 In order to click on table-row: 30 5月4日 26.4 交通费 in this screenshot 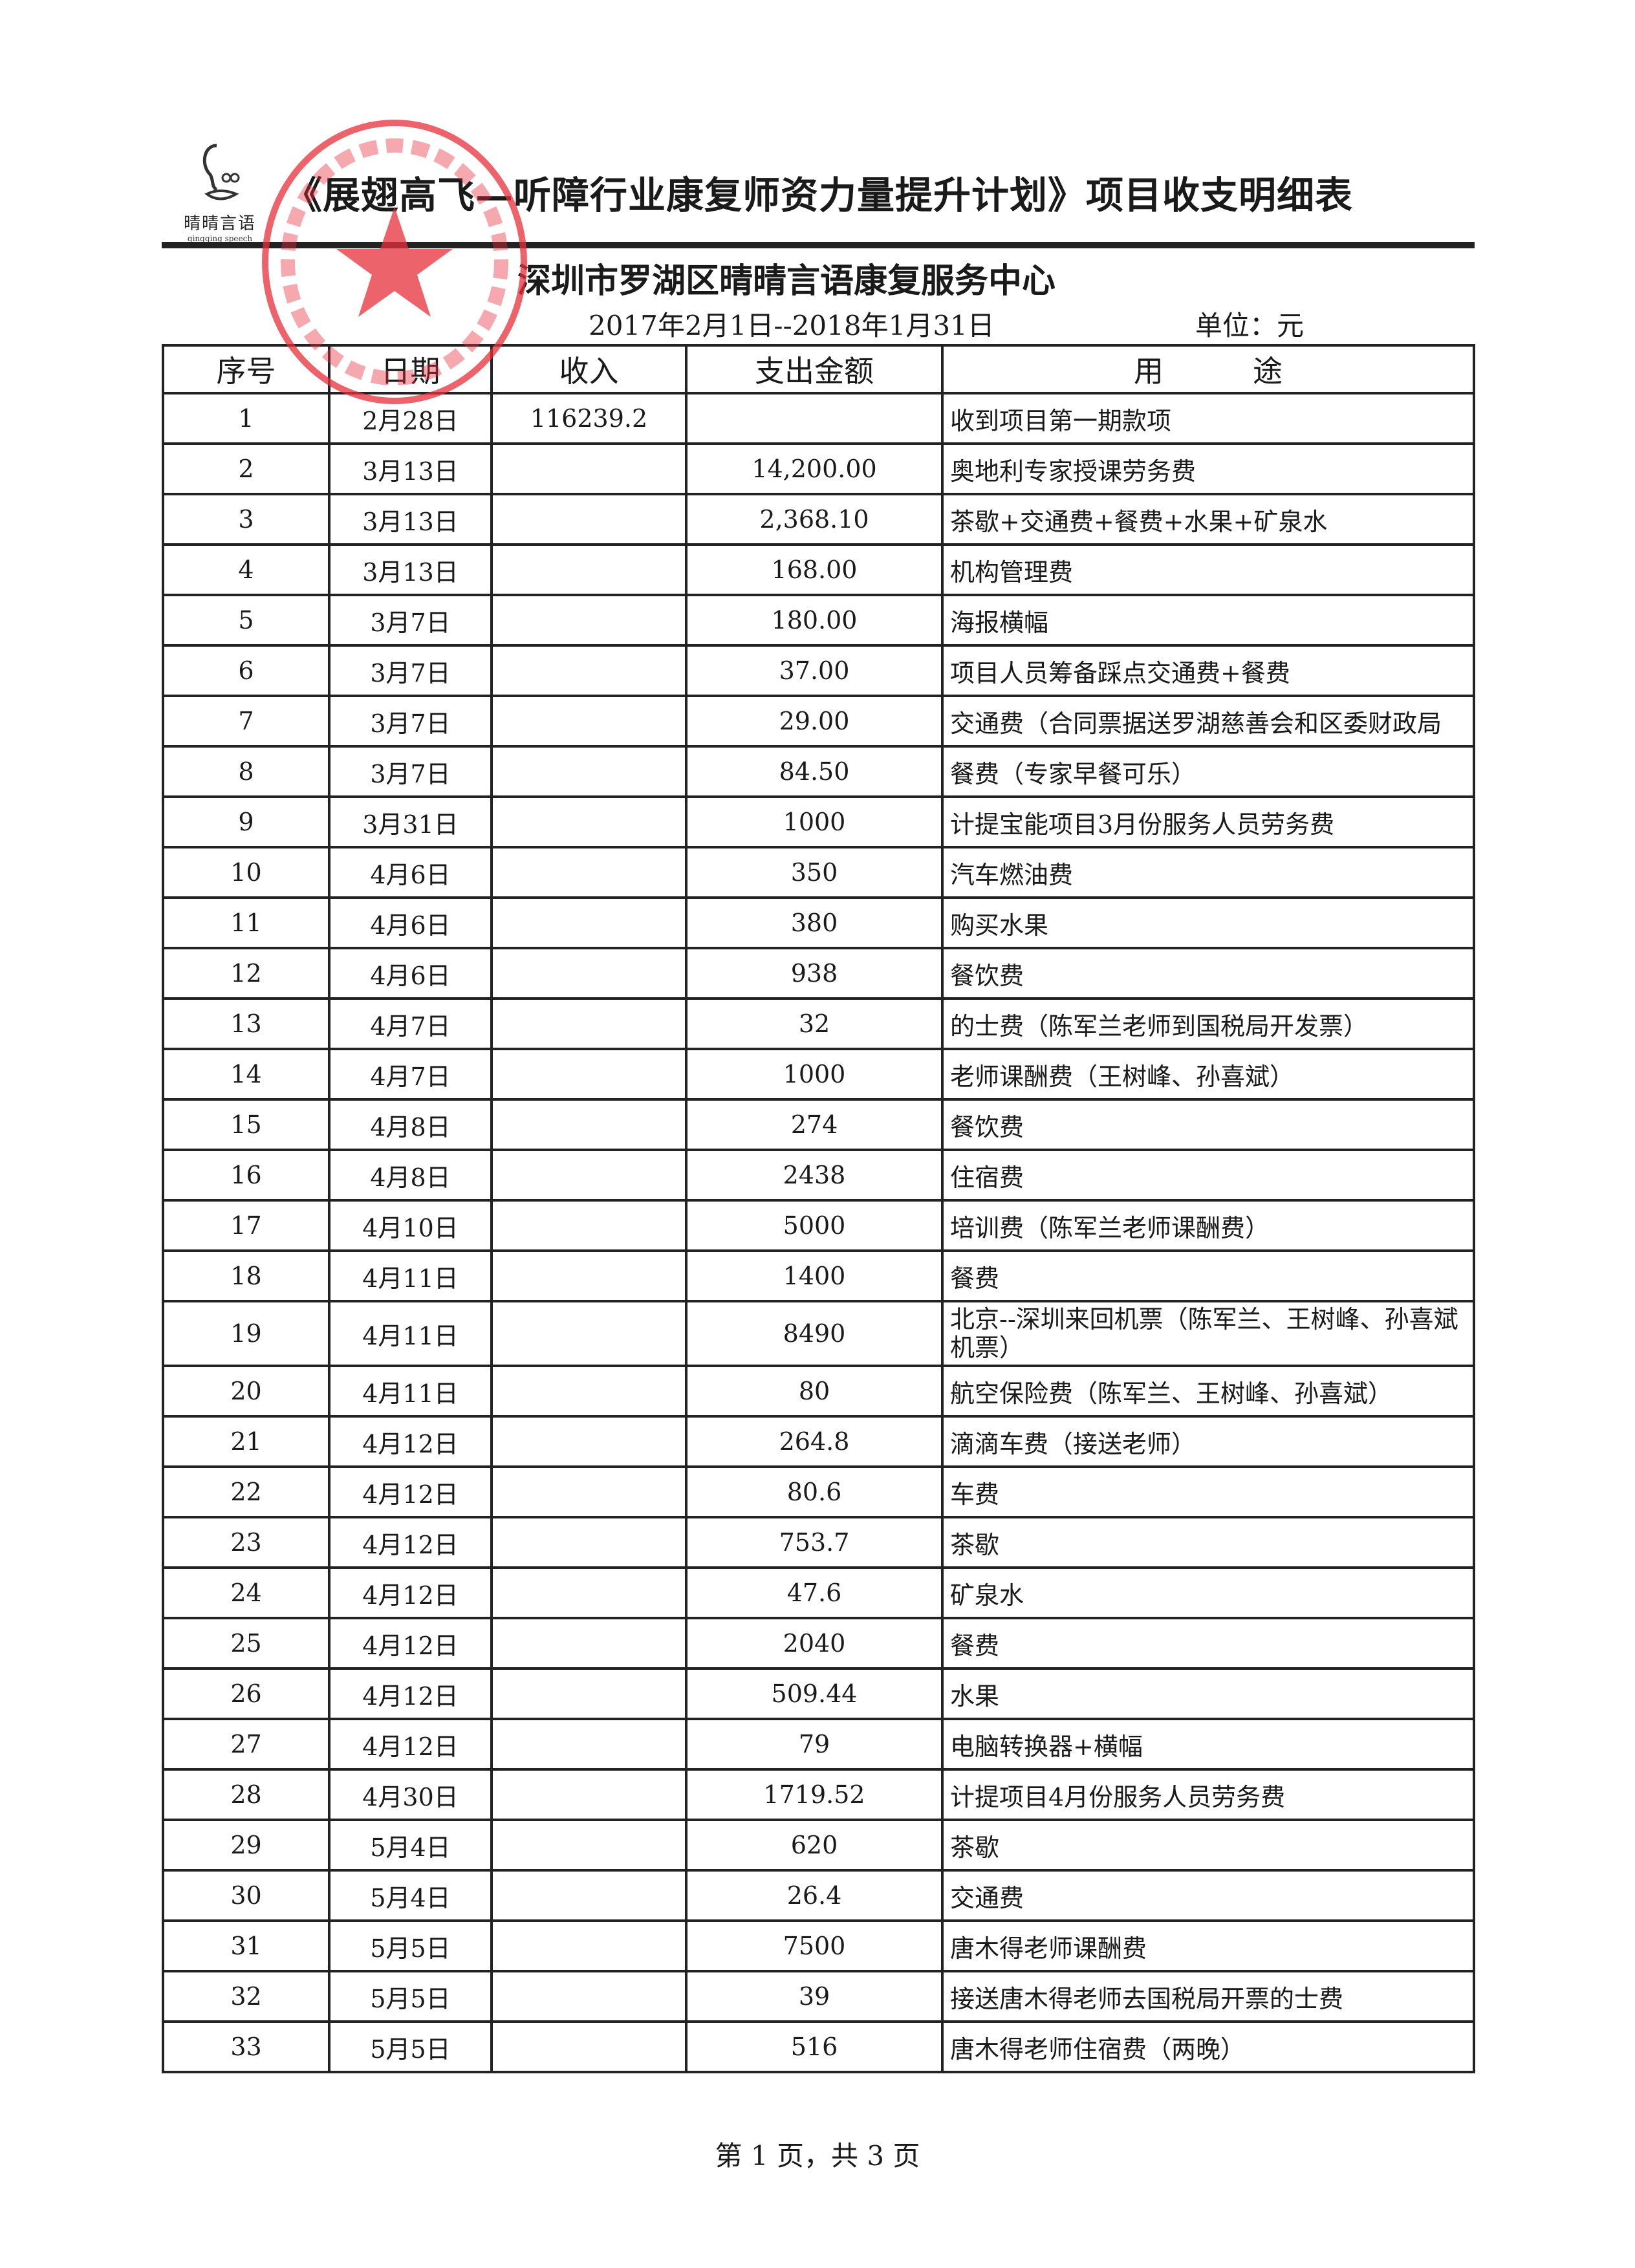, I will do `click(818, 1895)`.